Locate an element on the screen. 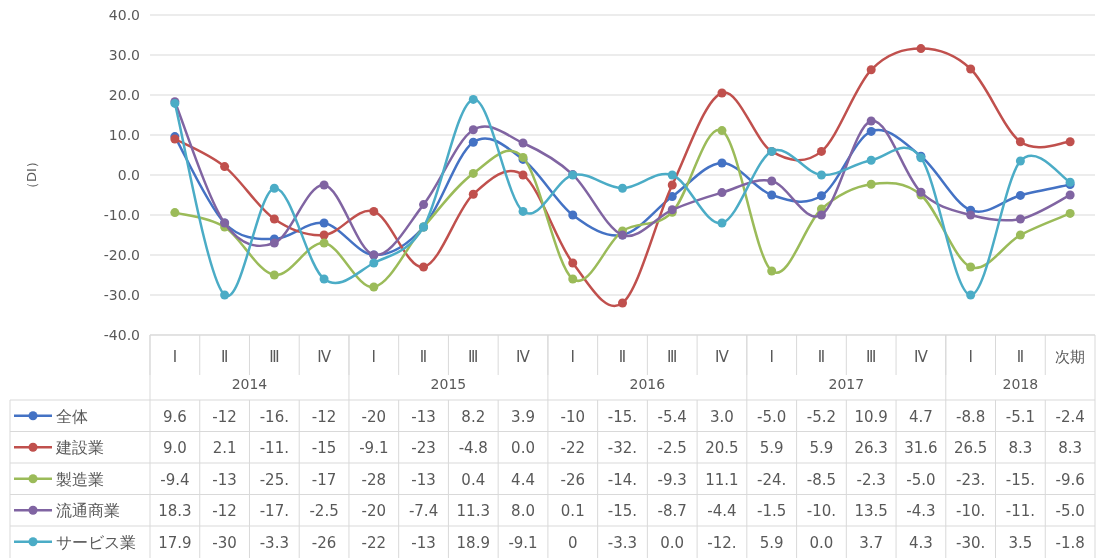 This screenshot has width=1111, height=558. data-label: 10.9 is located at coordinates (871, 416).